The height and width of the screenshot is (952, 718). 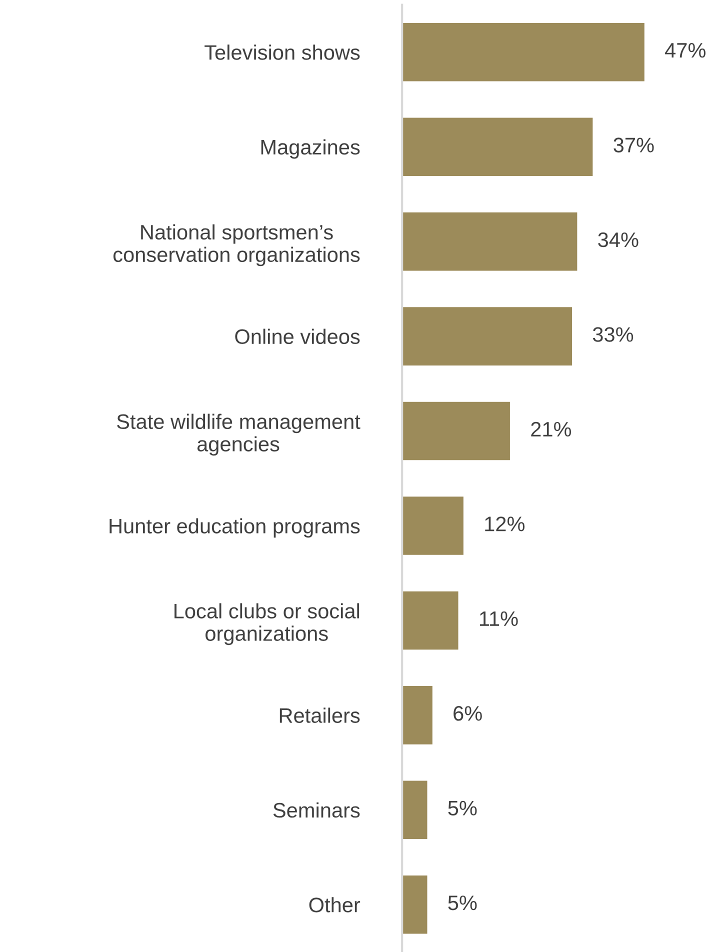 What do you see at coordinates (267, 624) in the screenshot?
I see `y-tick-label: Local clubs or social organizations` at bounding box center [267, 624].